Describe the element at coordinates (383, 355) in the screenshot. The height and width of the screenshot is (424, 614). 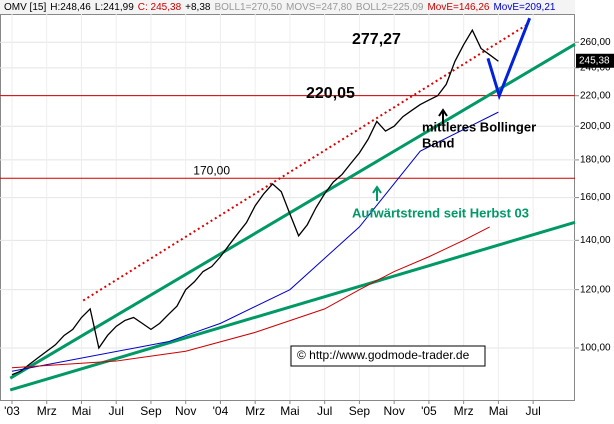
I see `copyright: © http://www.godmode-trader.de` at that location.